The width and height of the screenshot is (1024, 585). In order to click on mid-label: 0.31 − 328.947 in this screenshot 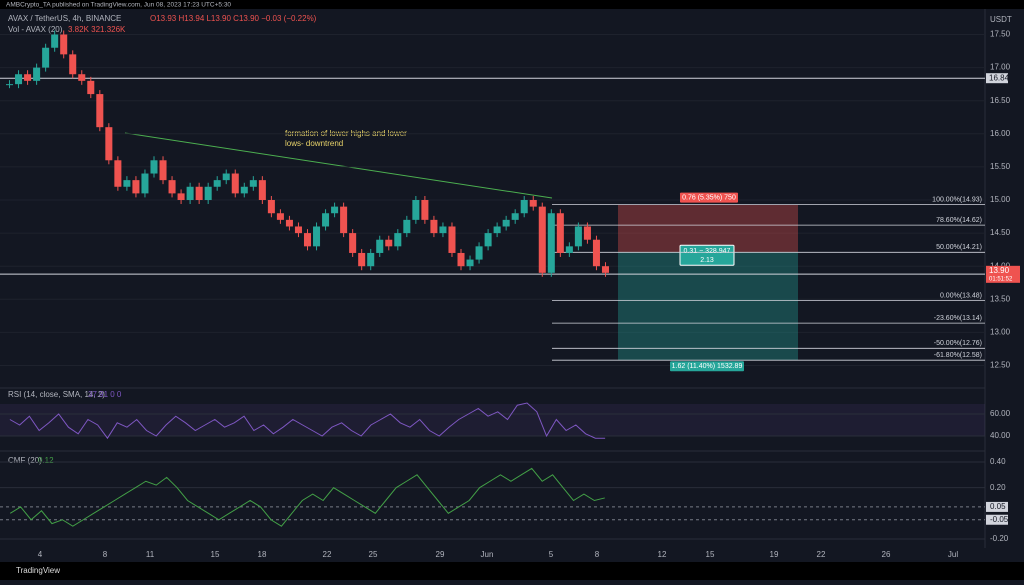, I will do `click(707, 251)`.